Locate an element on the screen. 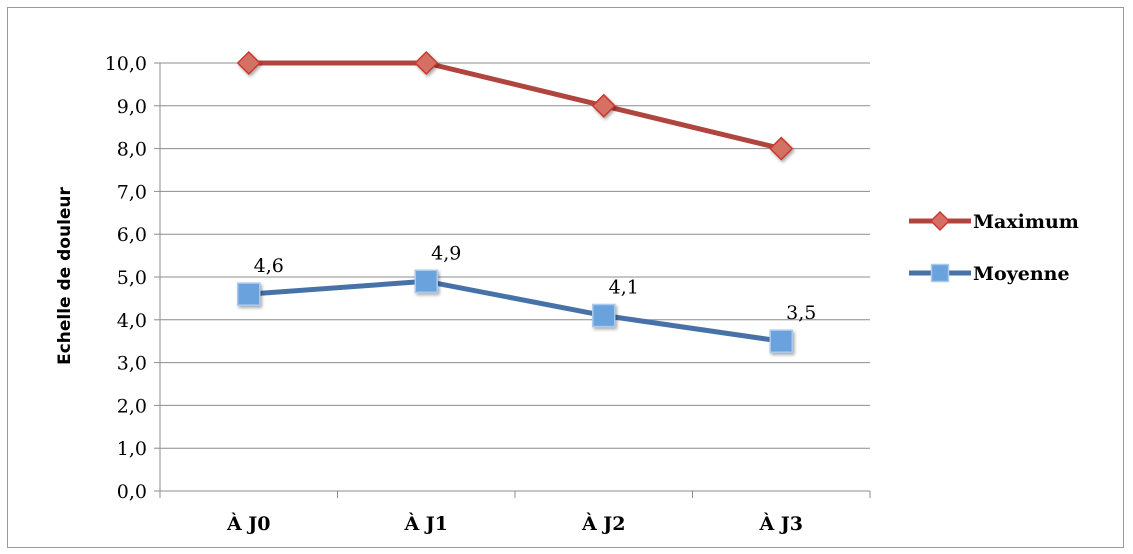 Image resolution: width=1133 pixels, height=554 pixels. x-category-label: À J3 is located at coordinates (780, 523).